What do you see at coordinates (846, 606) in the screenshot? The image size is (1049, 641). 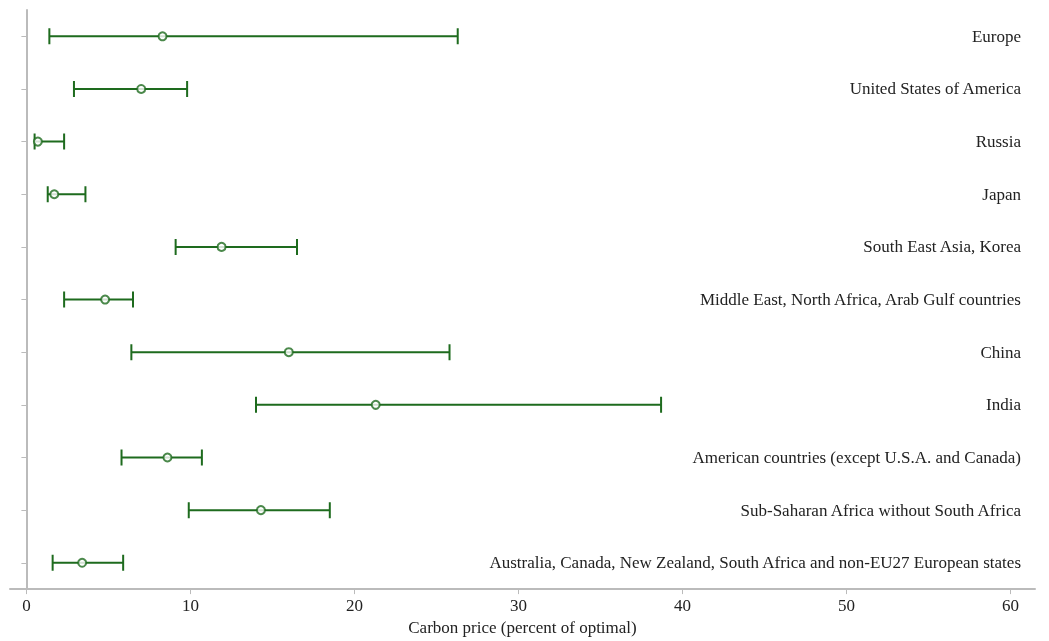 I see `x-tick-label: 50` at bounding box center [846, 606].